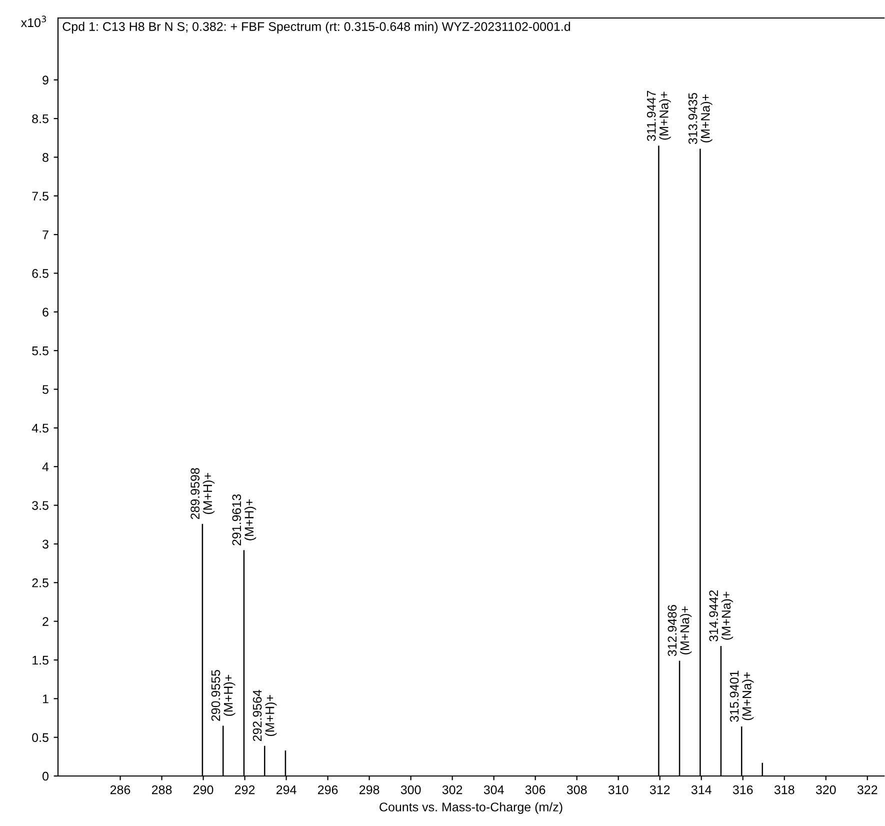 The image size is (885, 826). What do you see at coordinates (328, 789) in the screenshot?
I see `x-tick-label: 296` at bounding box center [328, 789].